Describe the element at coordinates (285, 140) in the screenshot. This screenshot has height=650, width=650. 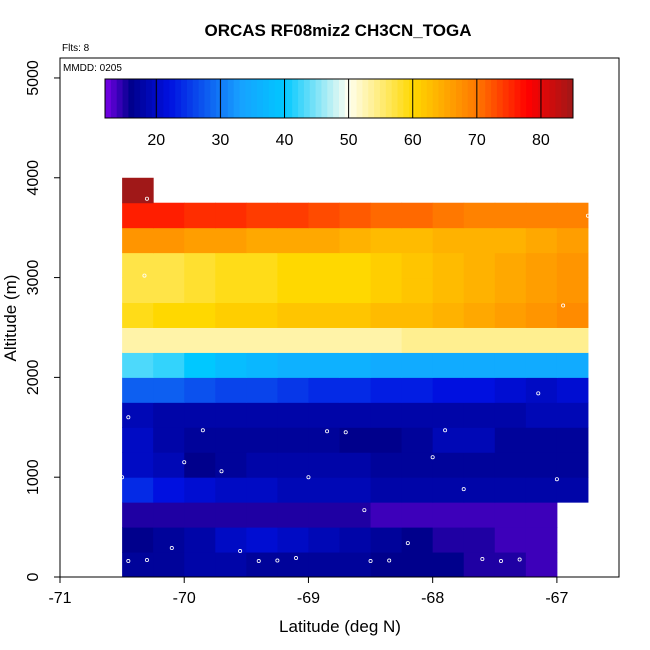
I see `colorbar-tick-label: 40` at that location.